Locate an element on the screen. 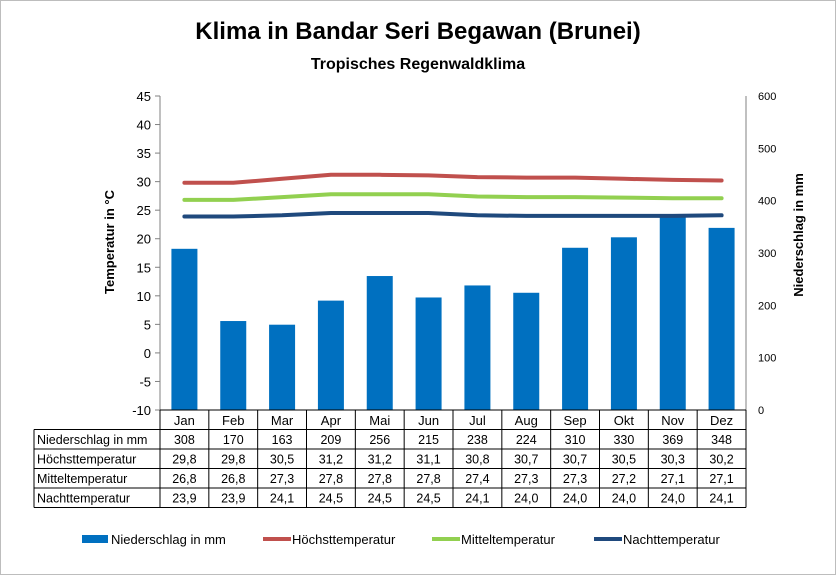 This screenshot has width=836, height=575. table-value: 238 is located at coordinates (477, 440).